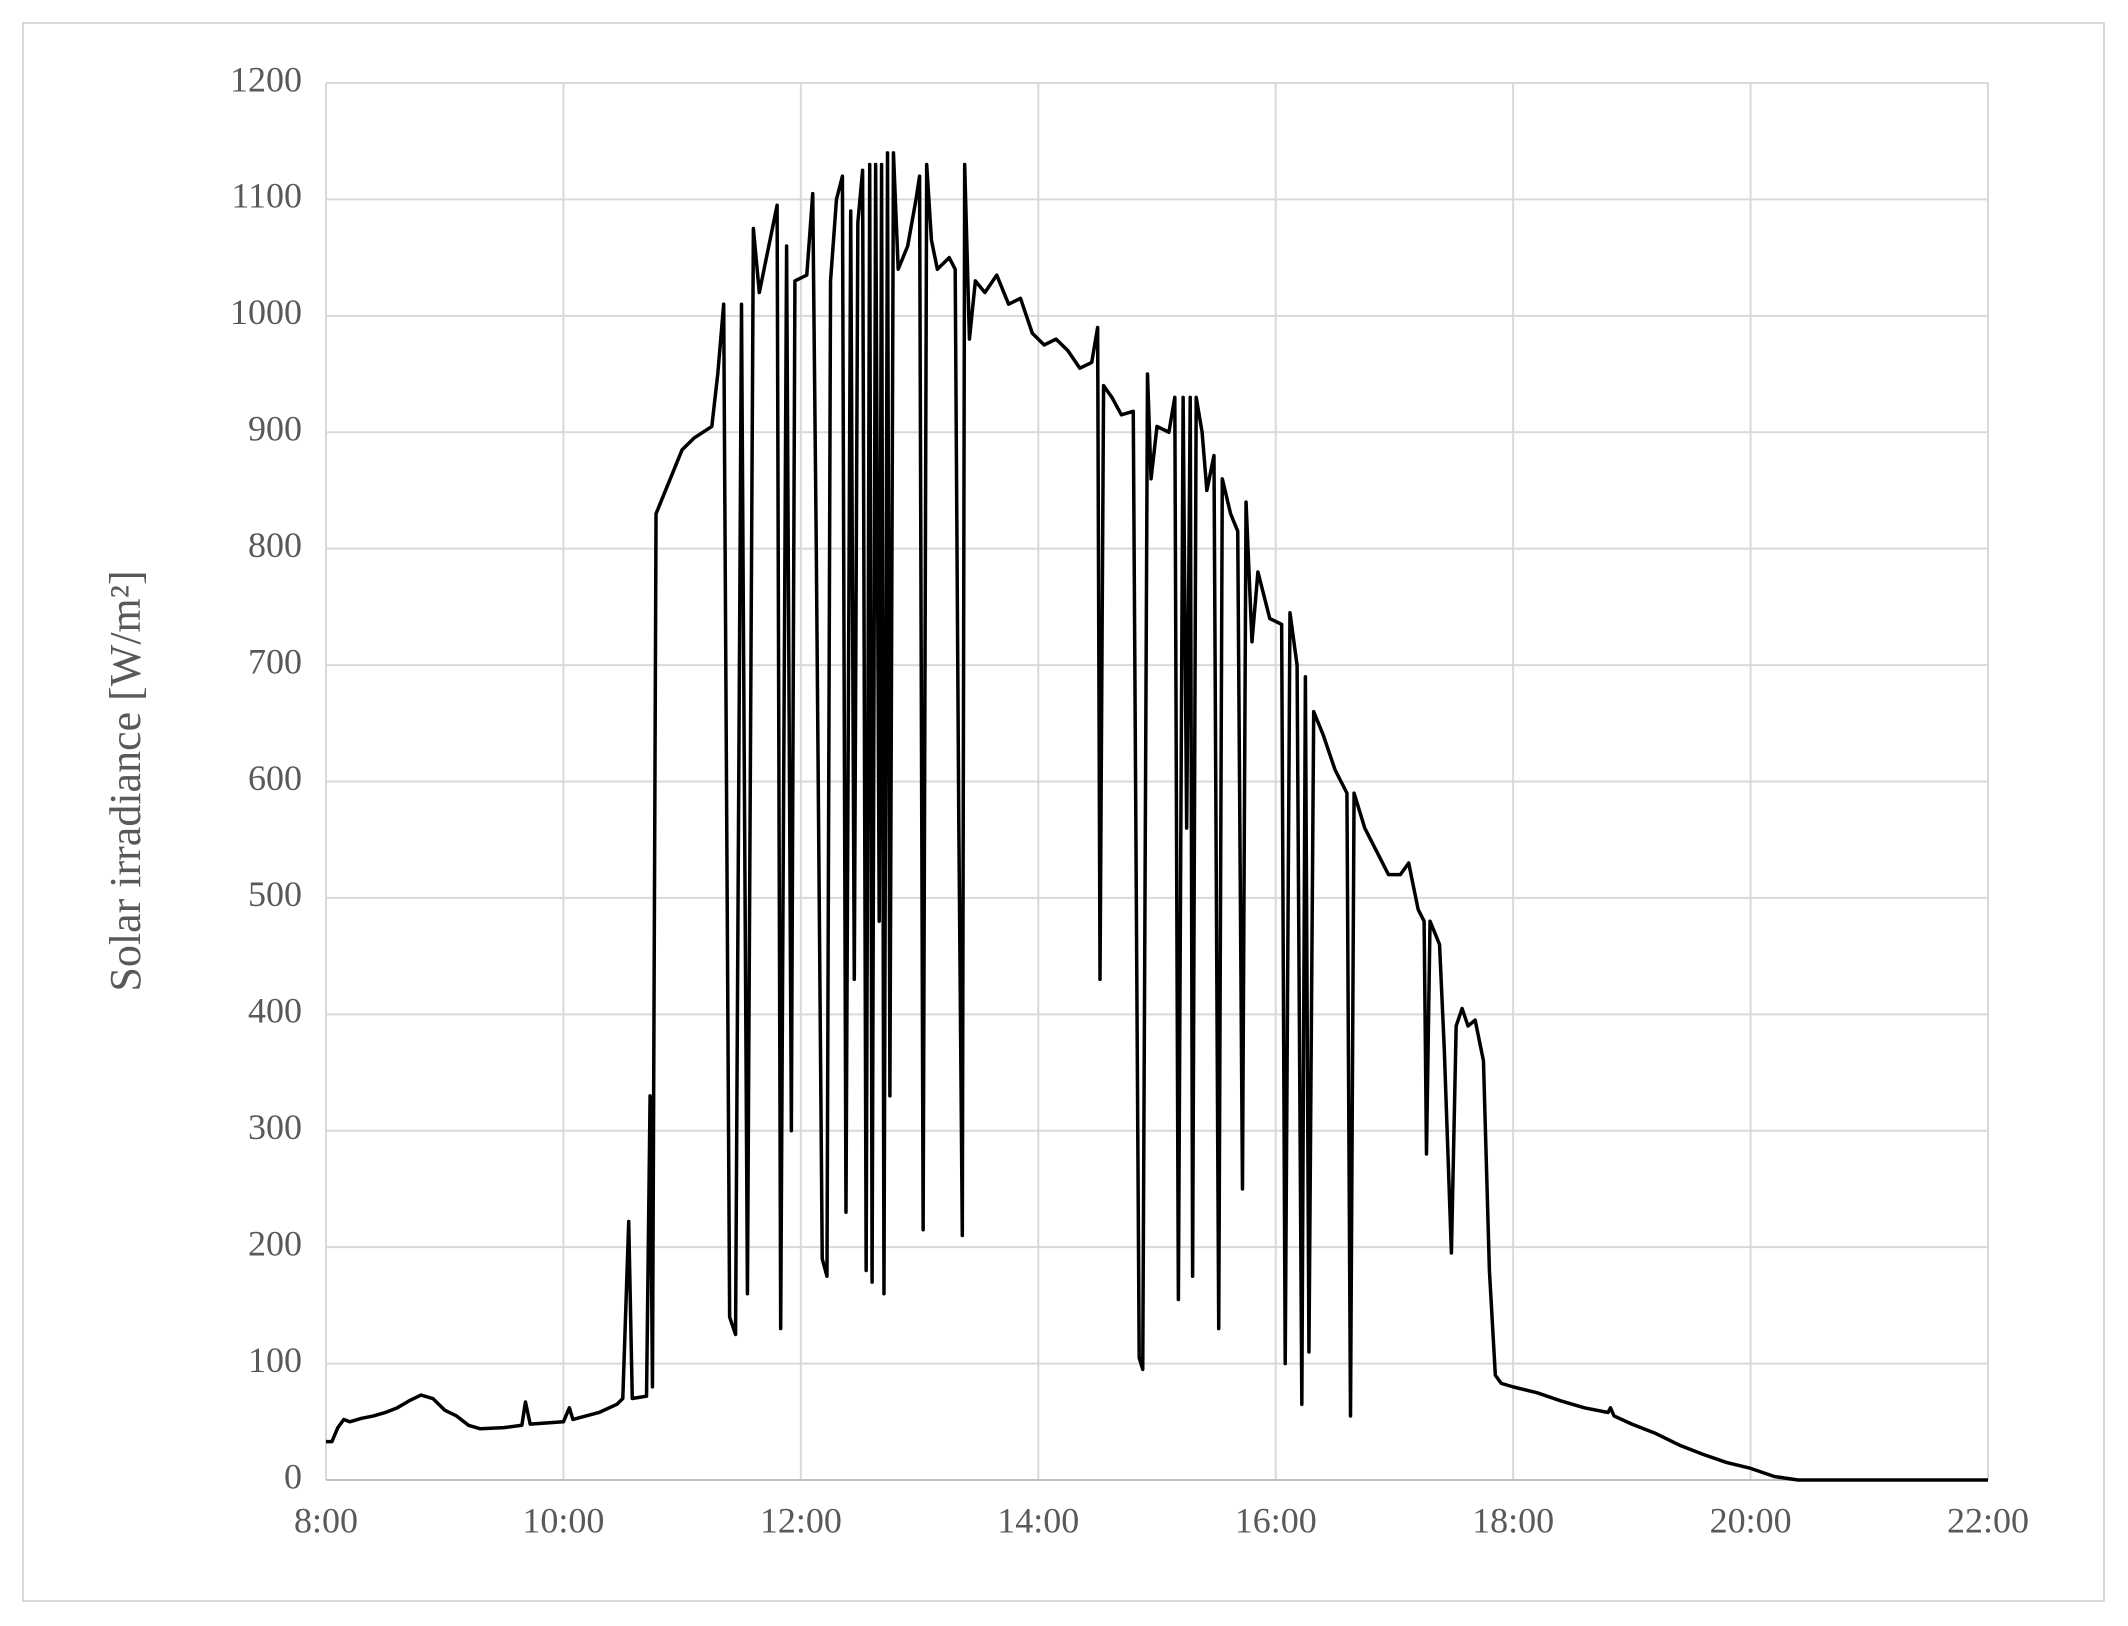 The image size is (2128, 1626). Describe the element at coordinates (1513, 1520) in the screenshot. I see `x-tick-label: 18:00` at that location.